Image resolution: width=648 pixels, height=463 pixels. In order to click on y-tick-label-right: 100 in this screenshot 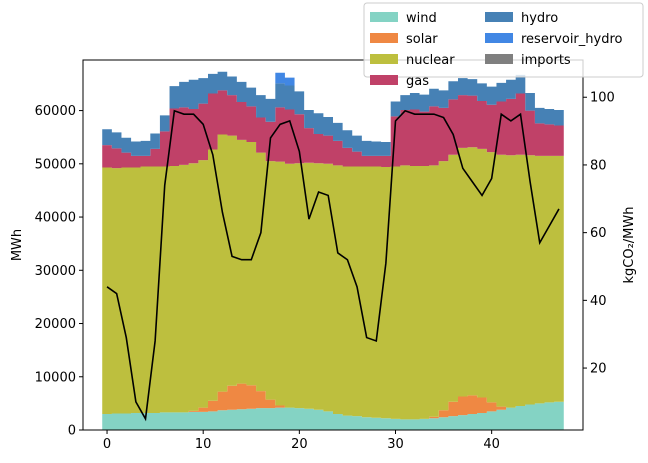, I will do `click(602, 98)`.